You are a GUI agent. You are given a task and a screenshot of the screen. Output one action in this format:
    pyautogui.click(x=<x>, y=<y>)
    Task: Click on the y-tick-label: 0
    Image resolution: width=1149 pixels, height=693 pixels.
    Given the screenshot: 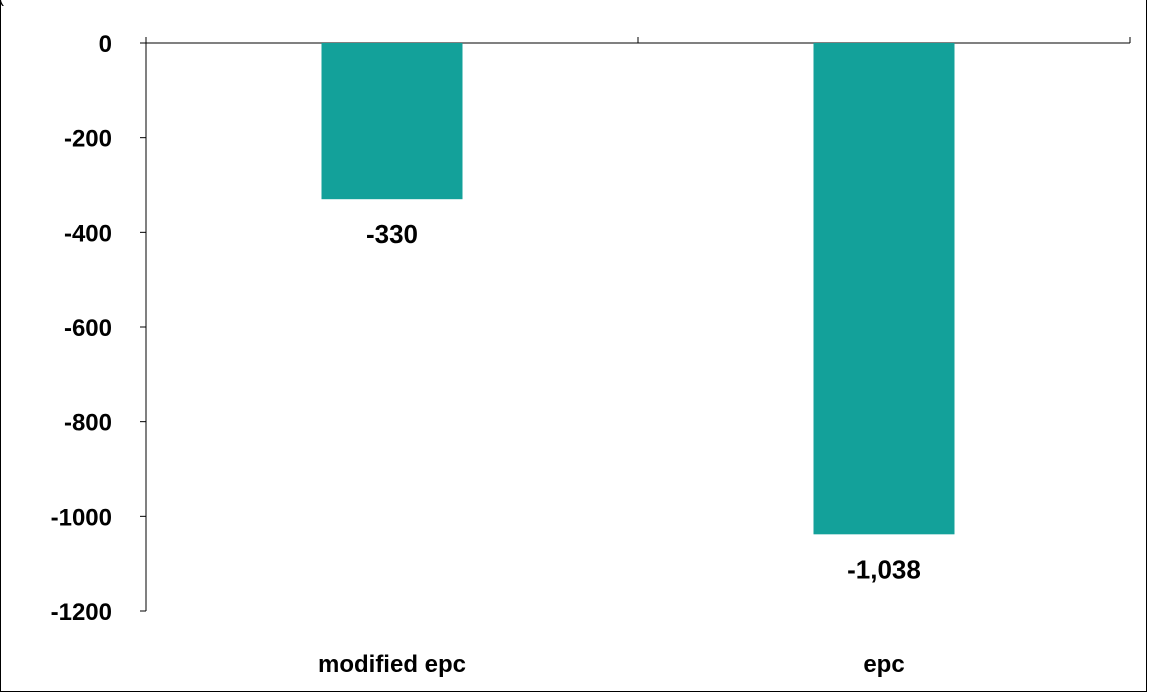 What is the action you would take?
    pyautogui.click(x=105, y=44)
    